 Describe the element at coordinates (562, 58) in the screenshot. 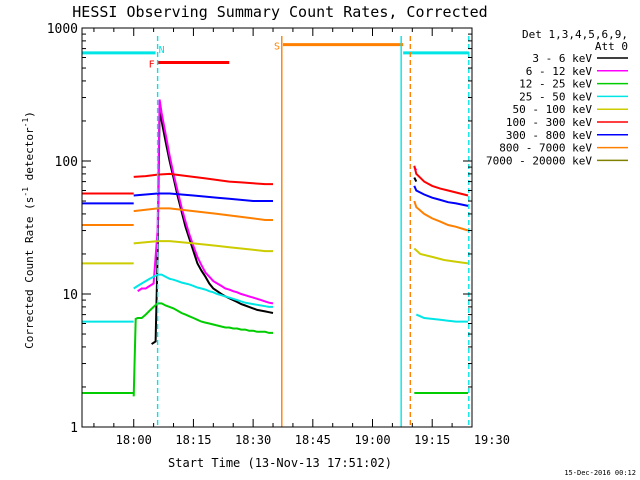

I see `legend-entry-label-0: 3 - 6 keV` at that location.